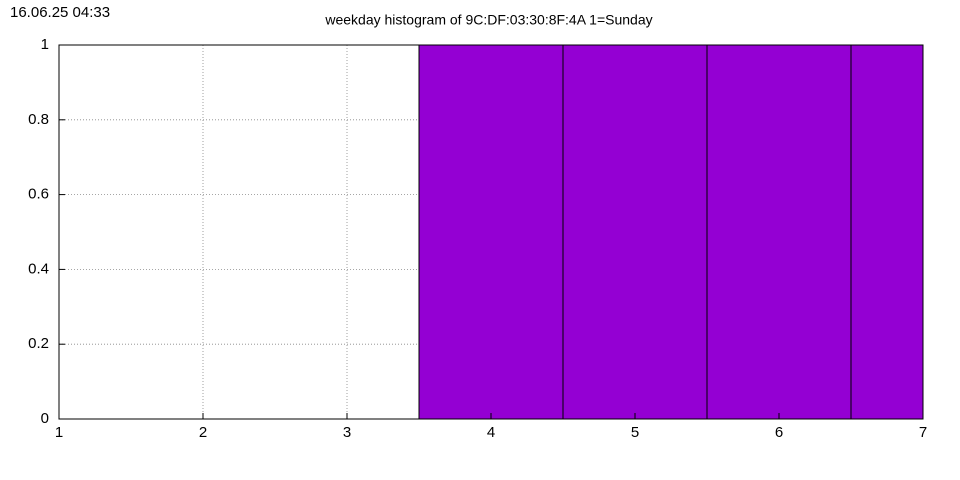 Image resolution: width=960 pixels, height=480 pixels. What do you see at coordinates (60, 12) in the screenshot?
I see `timestamp: 16.06.25 04:33` at bounding box center [60, 12].